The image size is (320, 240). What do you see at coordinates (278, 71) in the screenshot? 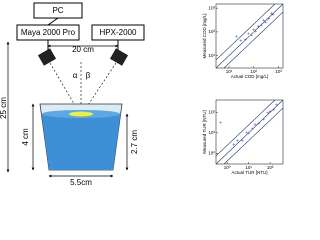
I see `x-tick-label: 10³` at bounding box center [278, 71].